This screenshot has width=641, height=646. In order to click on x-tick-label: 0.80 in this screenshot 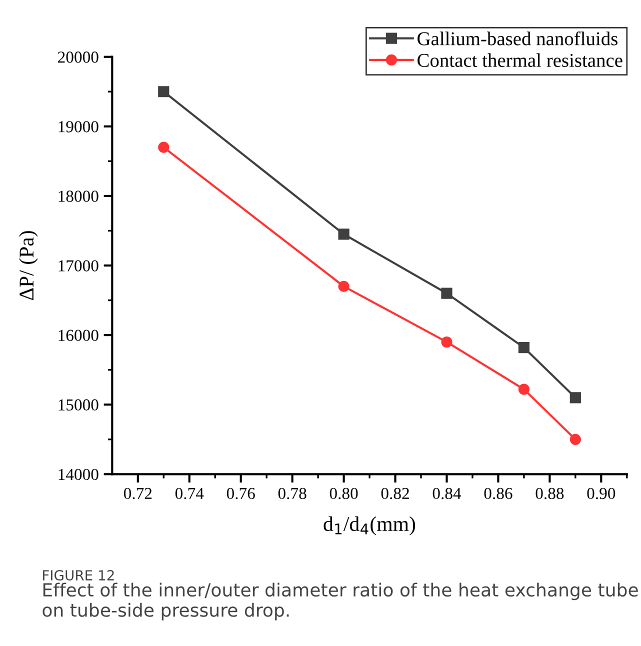, I will do `click(344, 494)`.